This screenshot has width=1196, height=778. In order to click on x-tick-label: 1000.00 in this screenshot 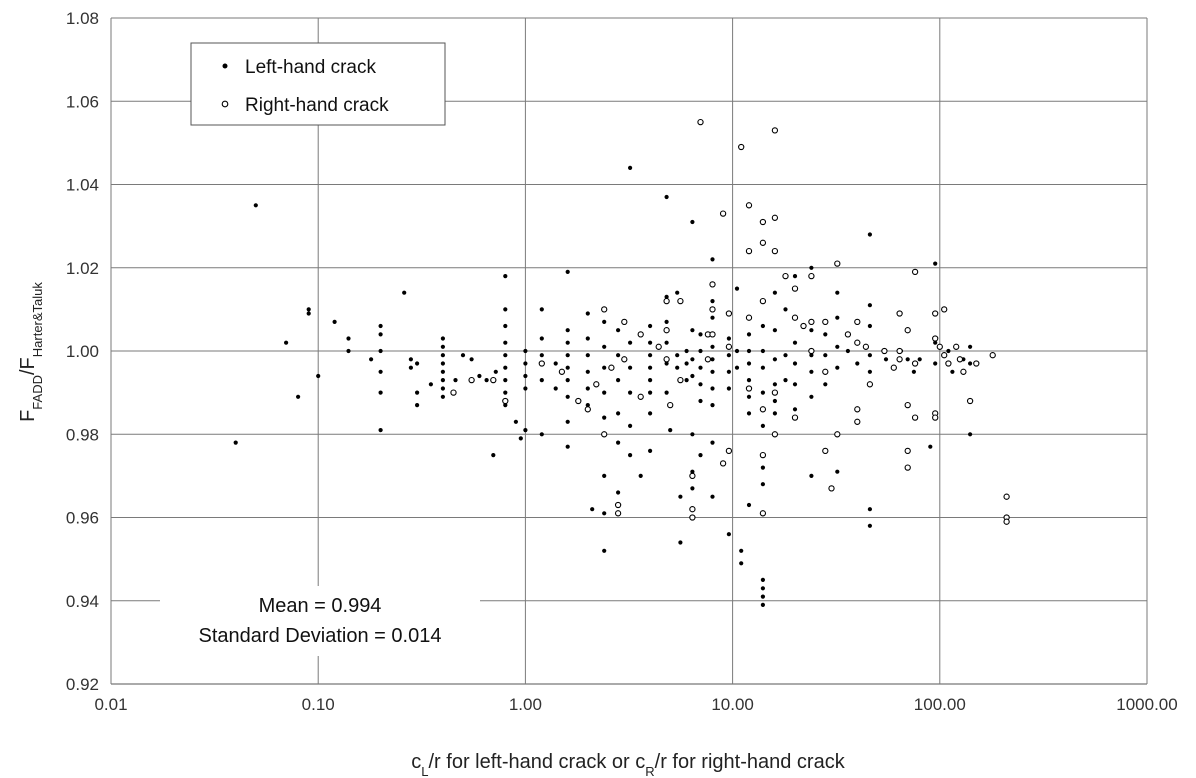, I will do `click(1146, 704)`.